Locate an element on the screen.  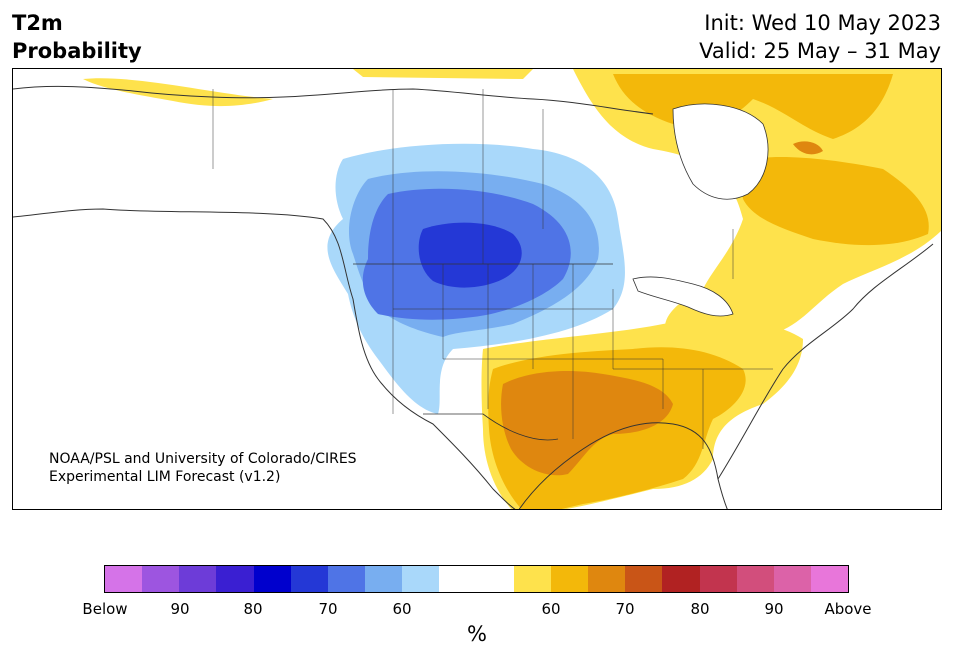
init-date: Init: Wed 10 May 2023 is located at coordinates (822, 23).